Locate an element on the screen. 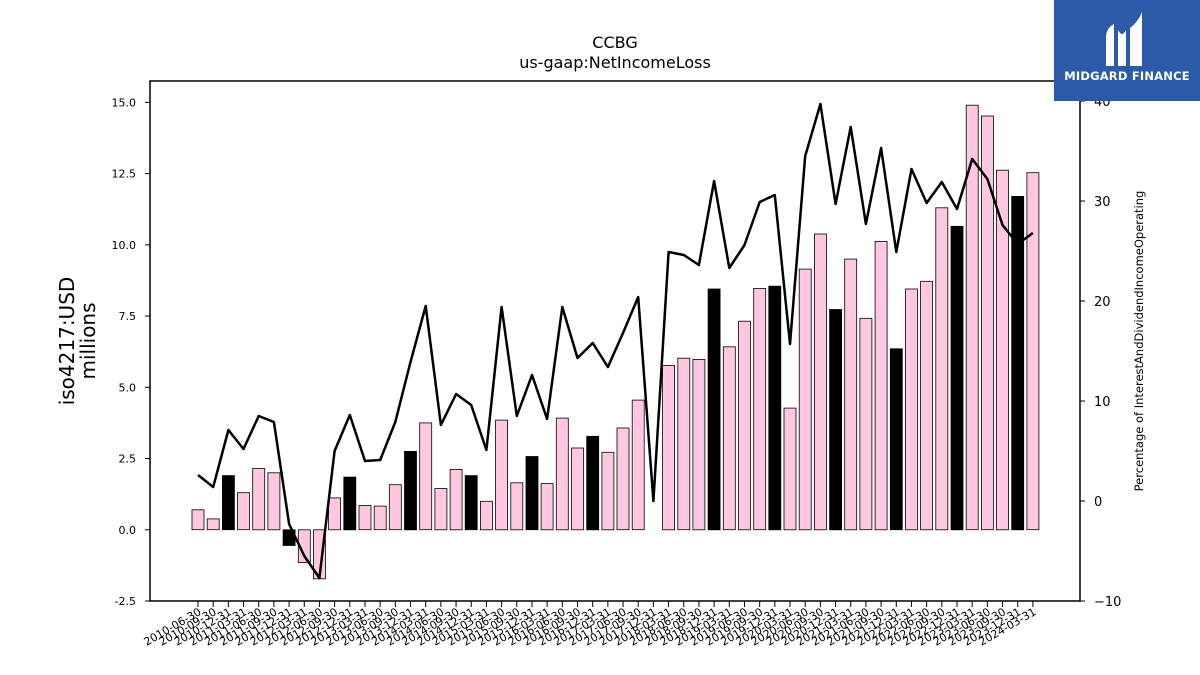  y-tick-label: 12.5 is located at coordinates (124, 174).